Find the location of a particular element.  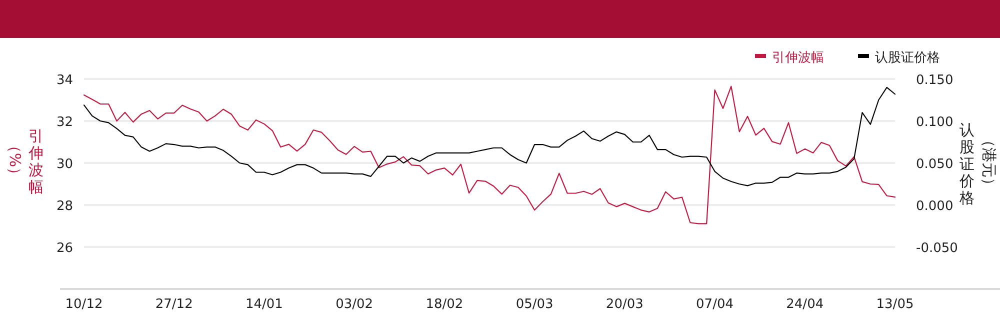

y2-tick-label: 0.000 is located at coordinates (935, 206).